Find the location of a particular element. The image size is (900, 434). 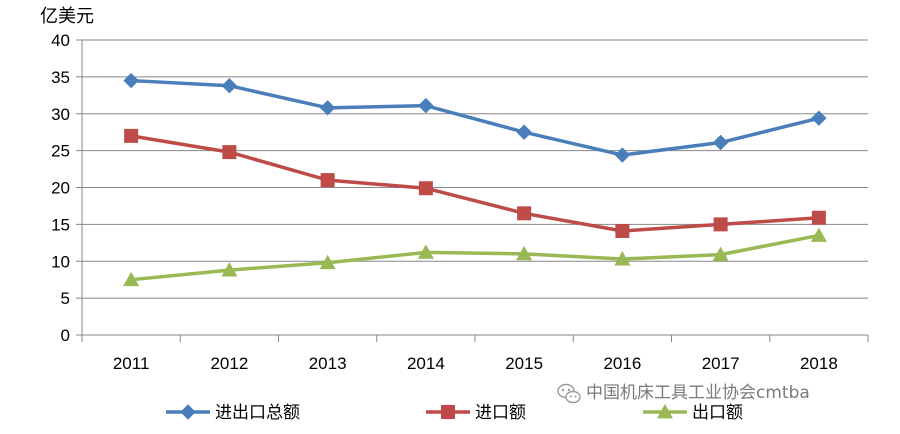

y-tick-label: 15 is located at coordinates (60, 224).